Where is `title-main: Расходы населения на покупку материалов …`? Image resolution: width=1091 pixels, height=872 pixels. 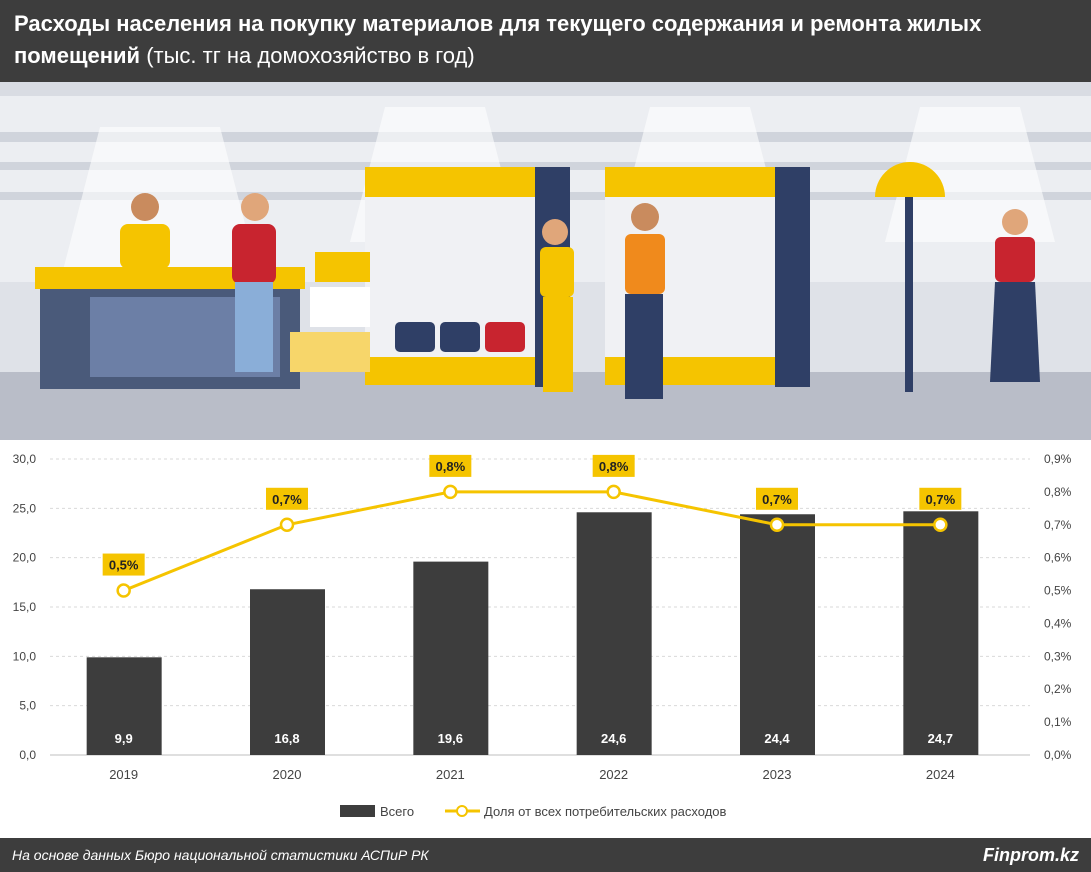
title-main: Расходы населения на покупку материалов … is located at coordinates (498, 39).